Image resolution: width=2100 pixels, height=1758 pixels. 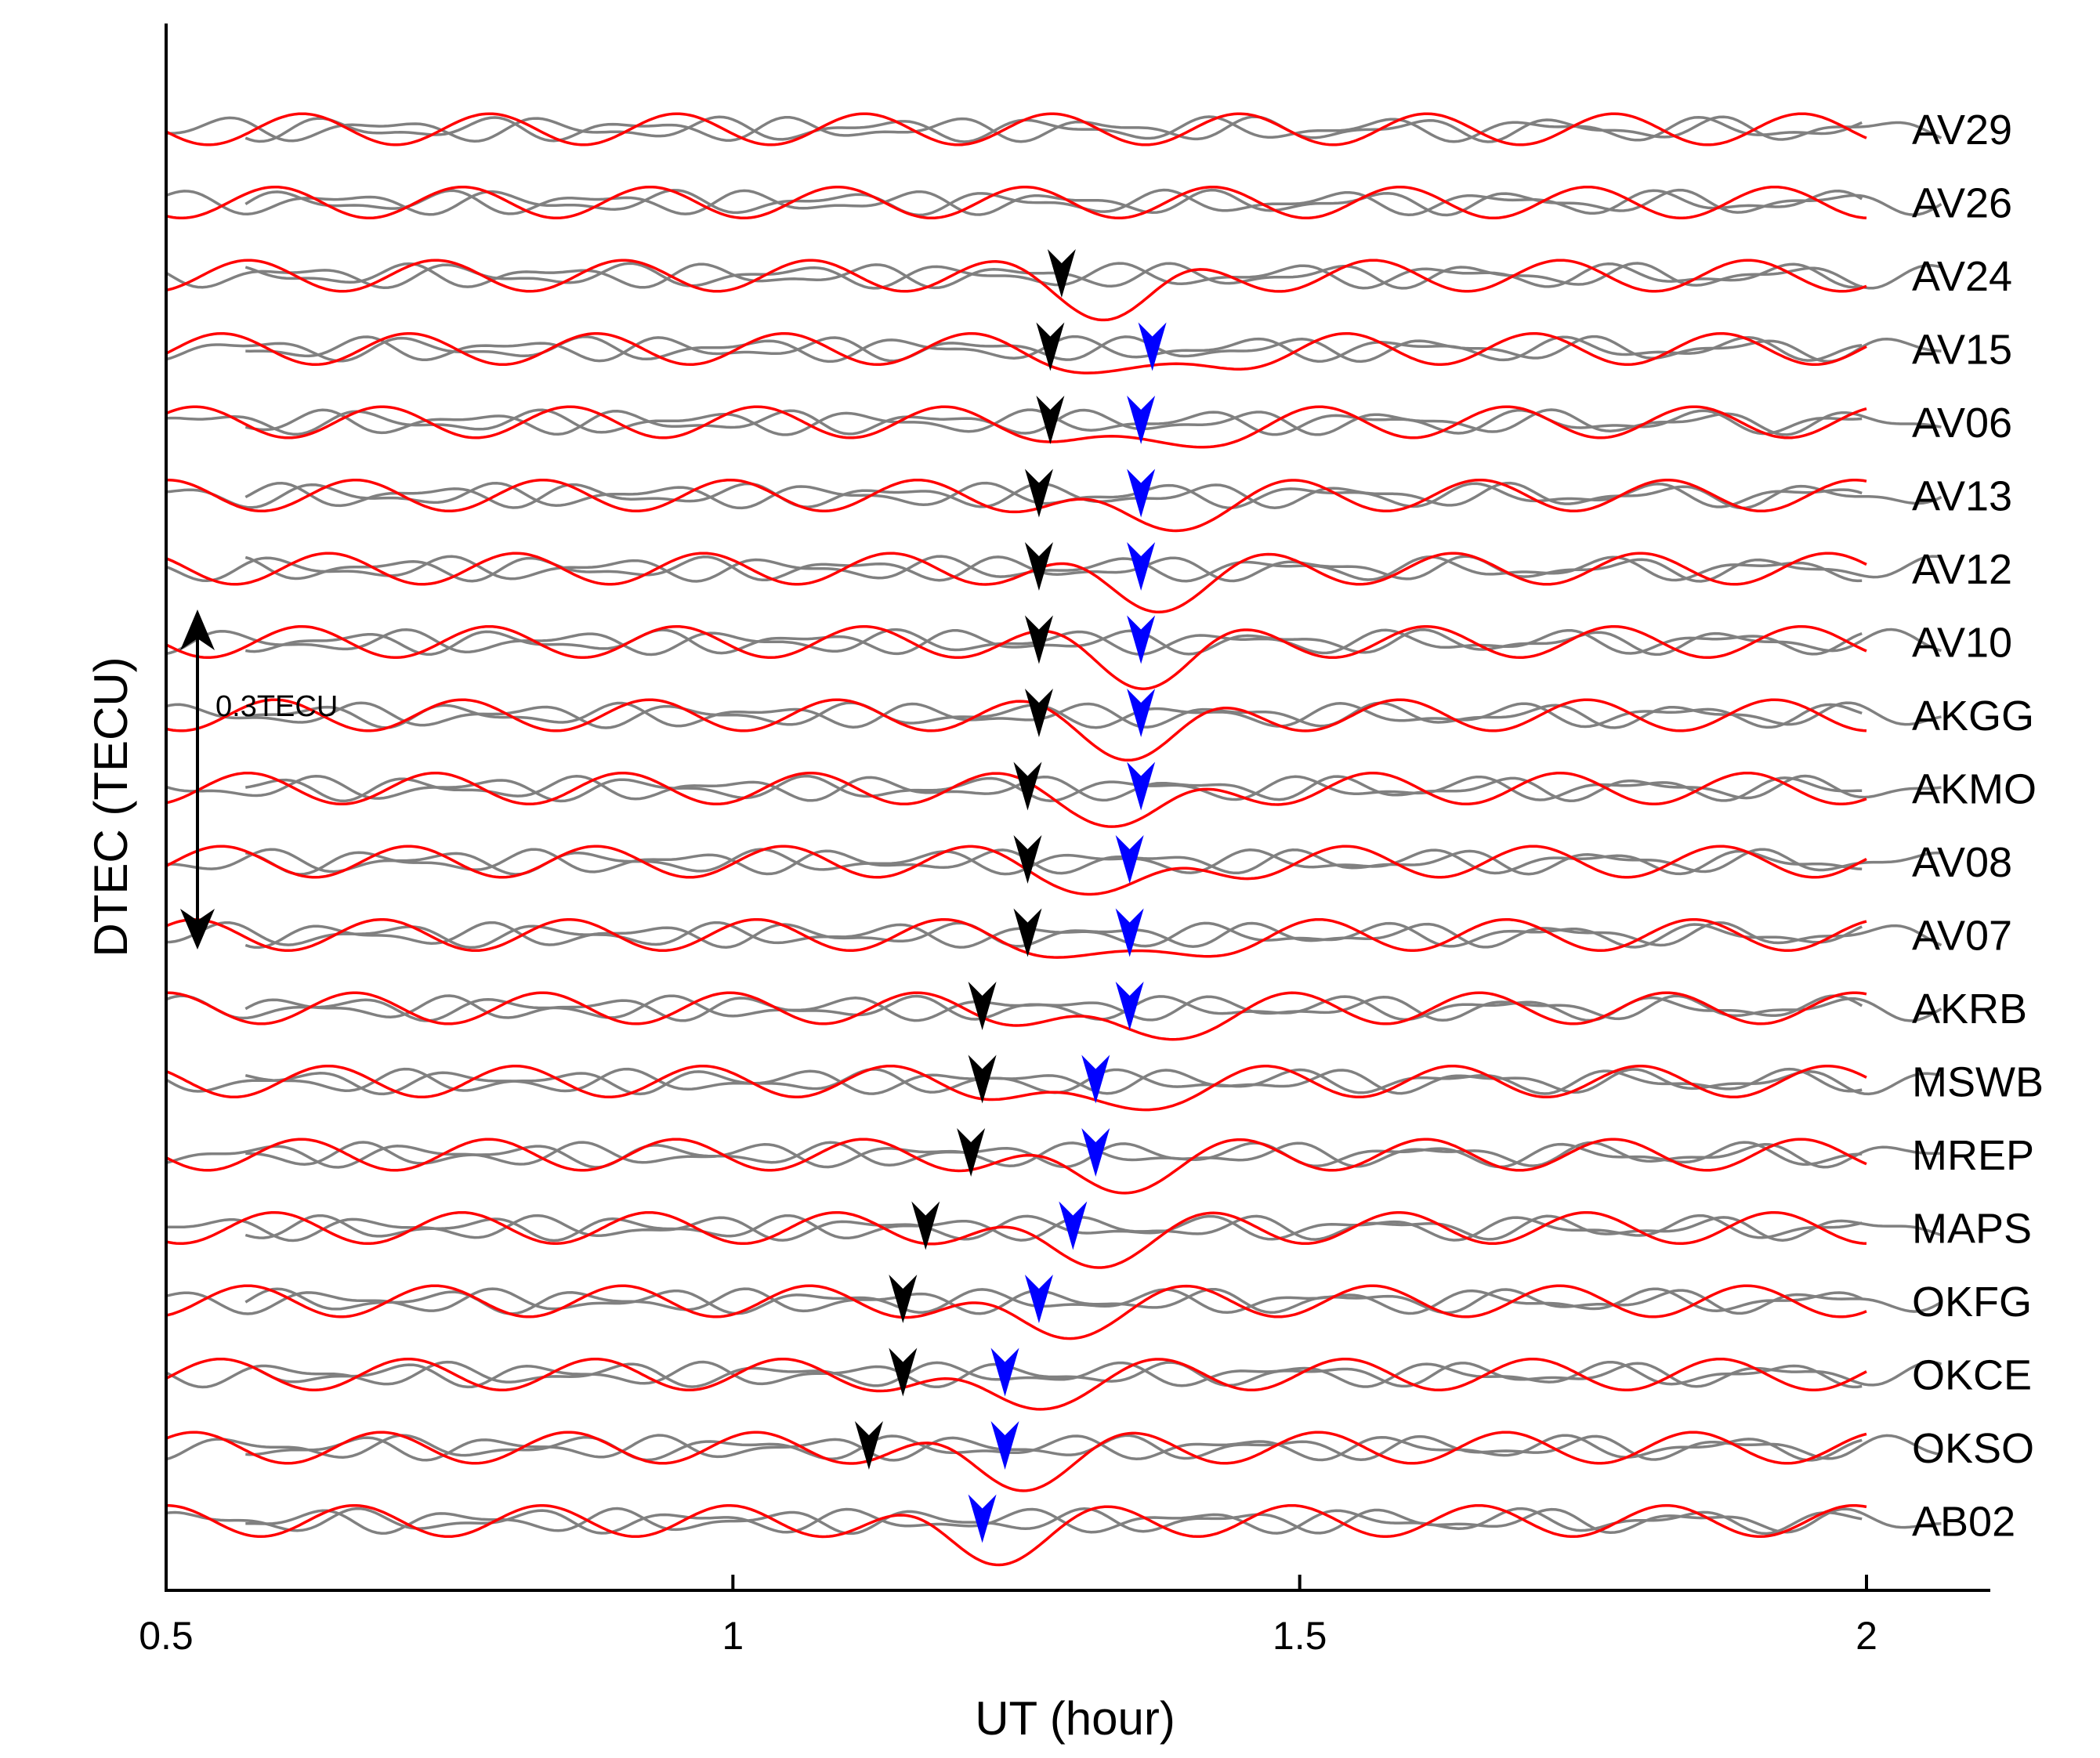 I want to click on trace-red-okce, so click(x=1016, y=1384).